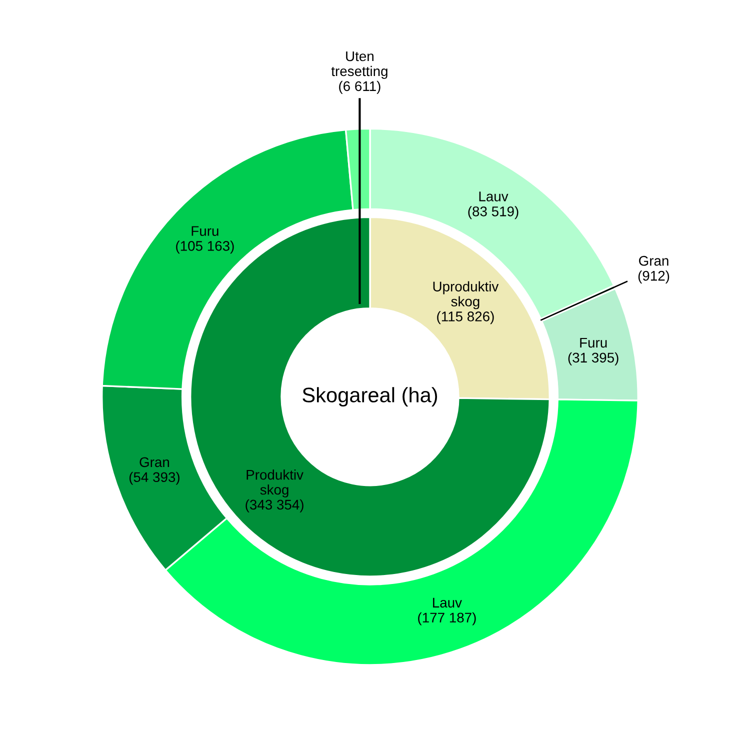 Image resolution: width=740 pixels, height=740 pixels. Describe the element at coordinates (205, 240) in the screenshot. I see `data-label: Furu (105 163)` at that location.